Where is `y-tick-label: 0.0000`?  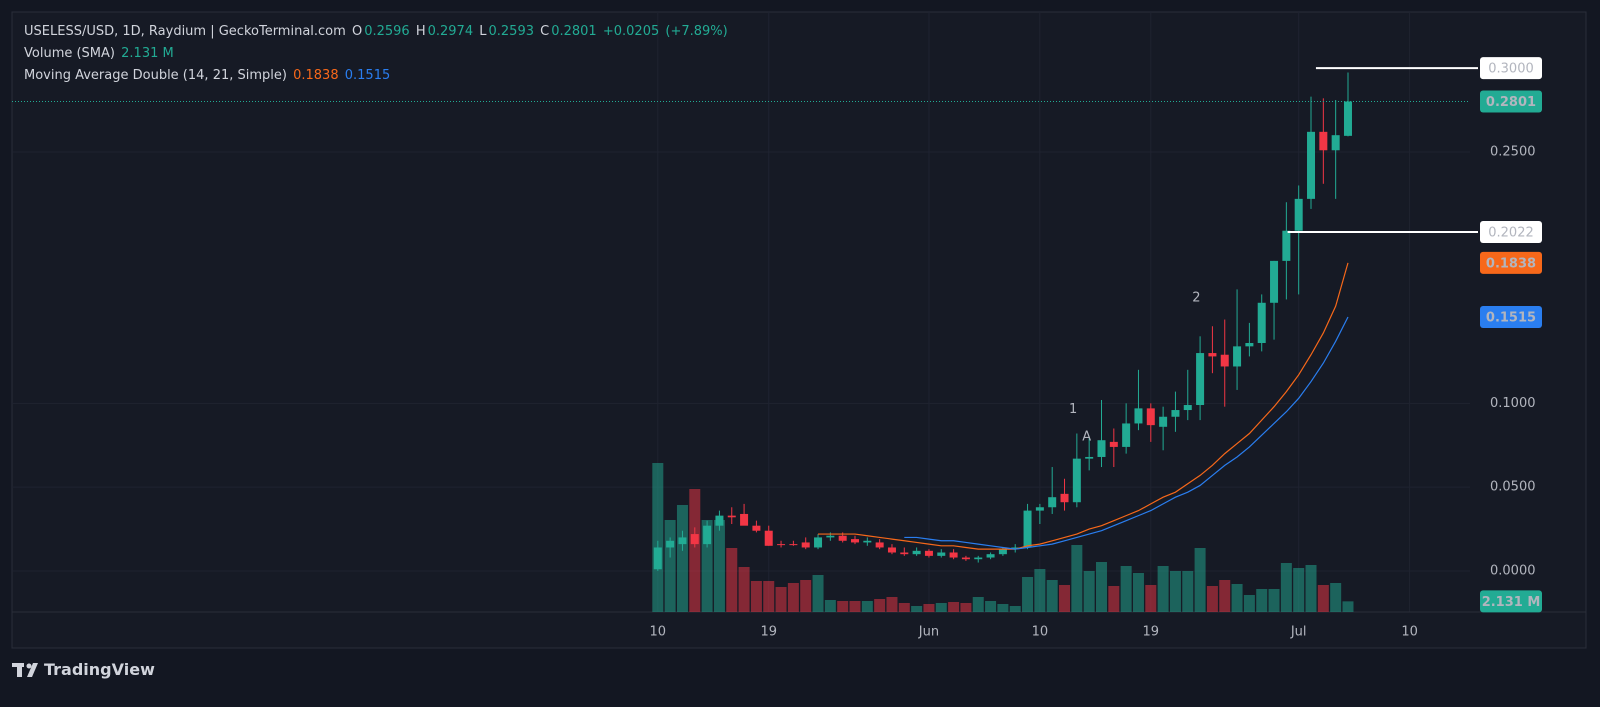
y-tick-label: 0.0000 is located at coordinates (1513, 570).